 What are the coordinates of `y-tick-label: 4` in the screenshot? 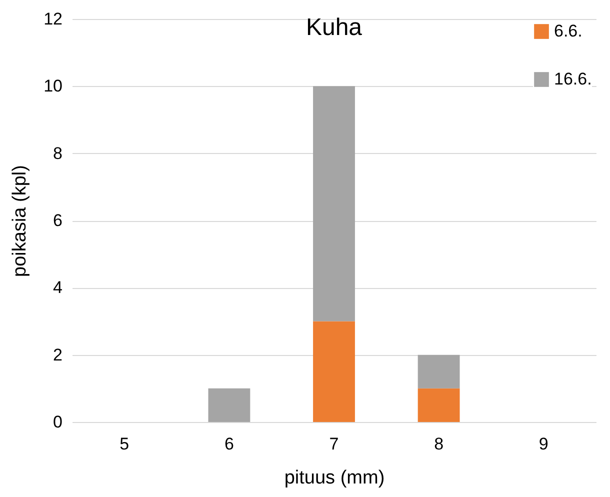 It's located at (57, 288).